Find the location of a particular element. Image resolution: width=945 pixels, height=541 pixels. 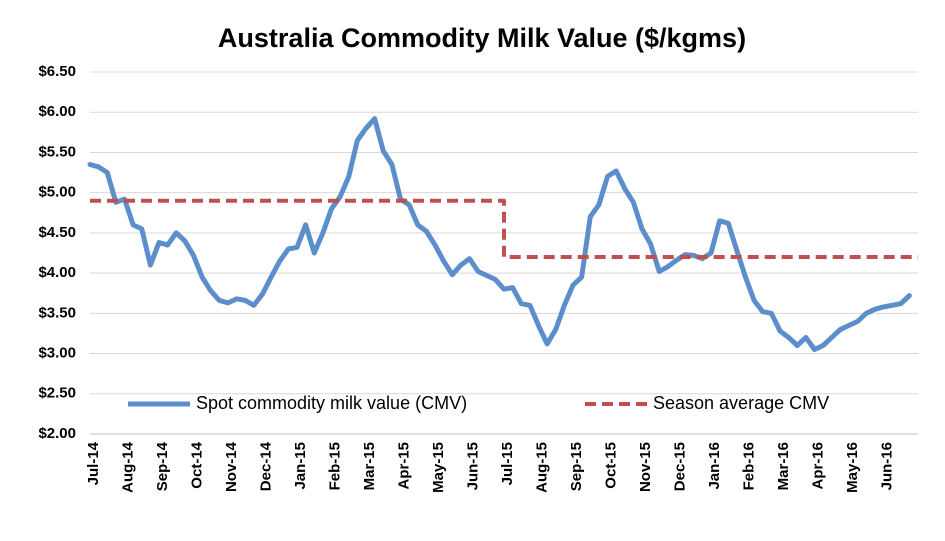

y-tick-label: $5.50 is located at coordinates (57, 151).